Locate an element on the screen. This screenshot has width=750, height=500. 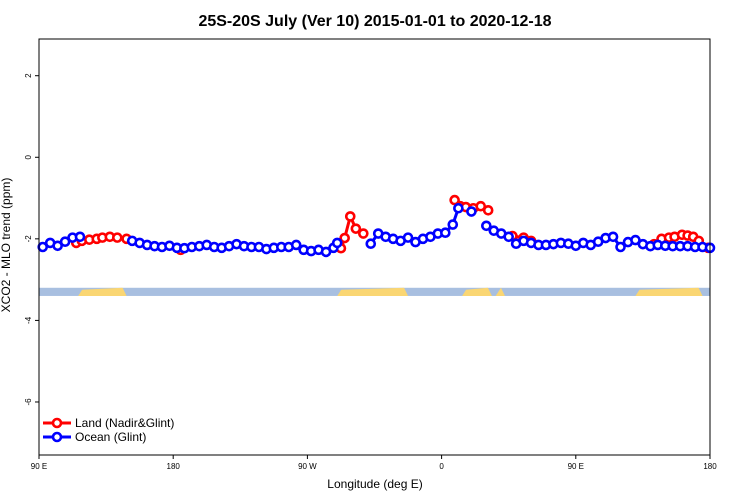
x-axis-label: Longitude (deg E) is located at coordinates (374, 484).